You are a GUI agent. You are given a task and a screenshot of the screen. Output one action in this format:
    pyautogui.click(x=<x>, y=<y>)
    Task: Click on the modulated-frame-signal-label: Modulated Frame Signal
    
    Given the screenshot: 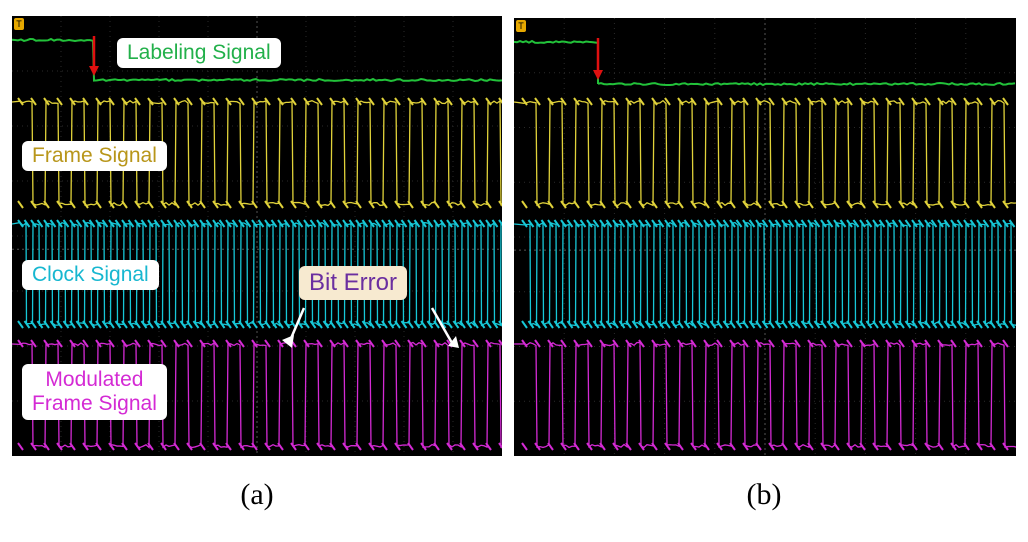 What is the action you would take?
    pyautogui.click(x=94, y=392)
    